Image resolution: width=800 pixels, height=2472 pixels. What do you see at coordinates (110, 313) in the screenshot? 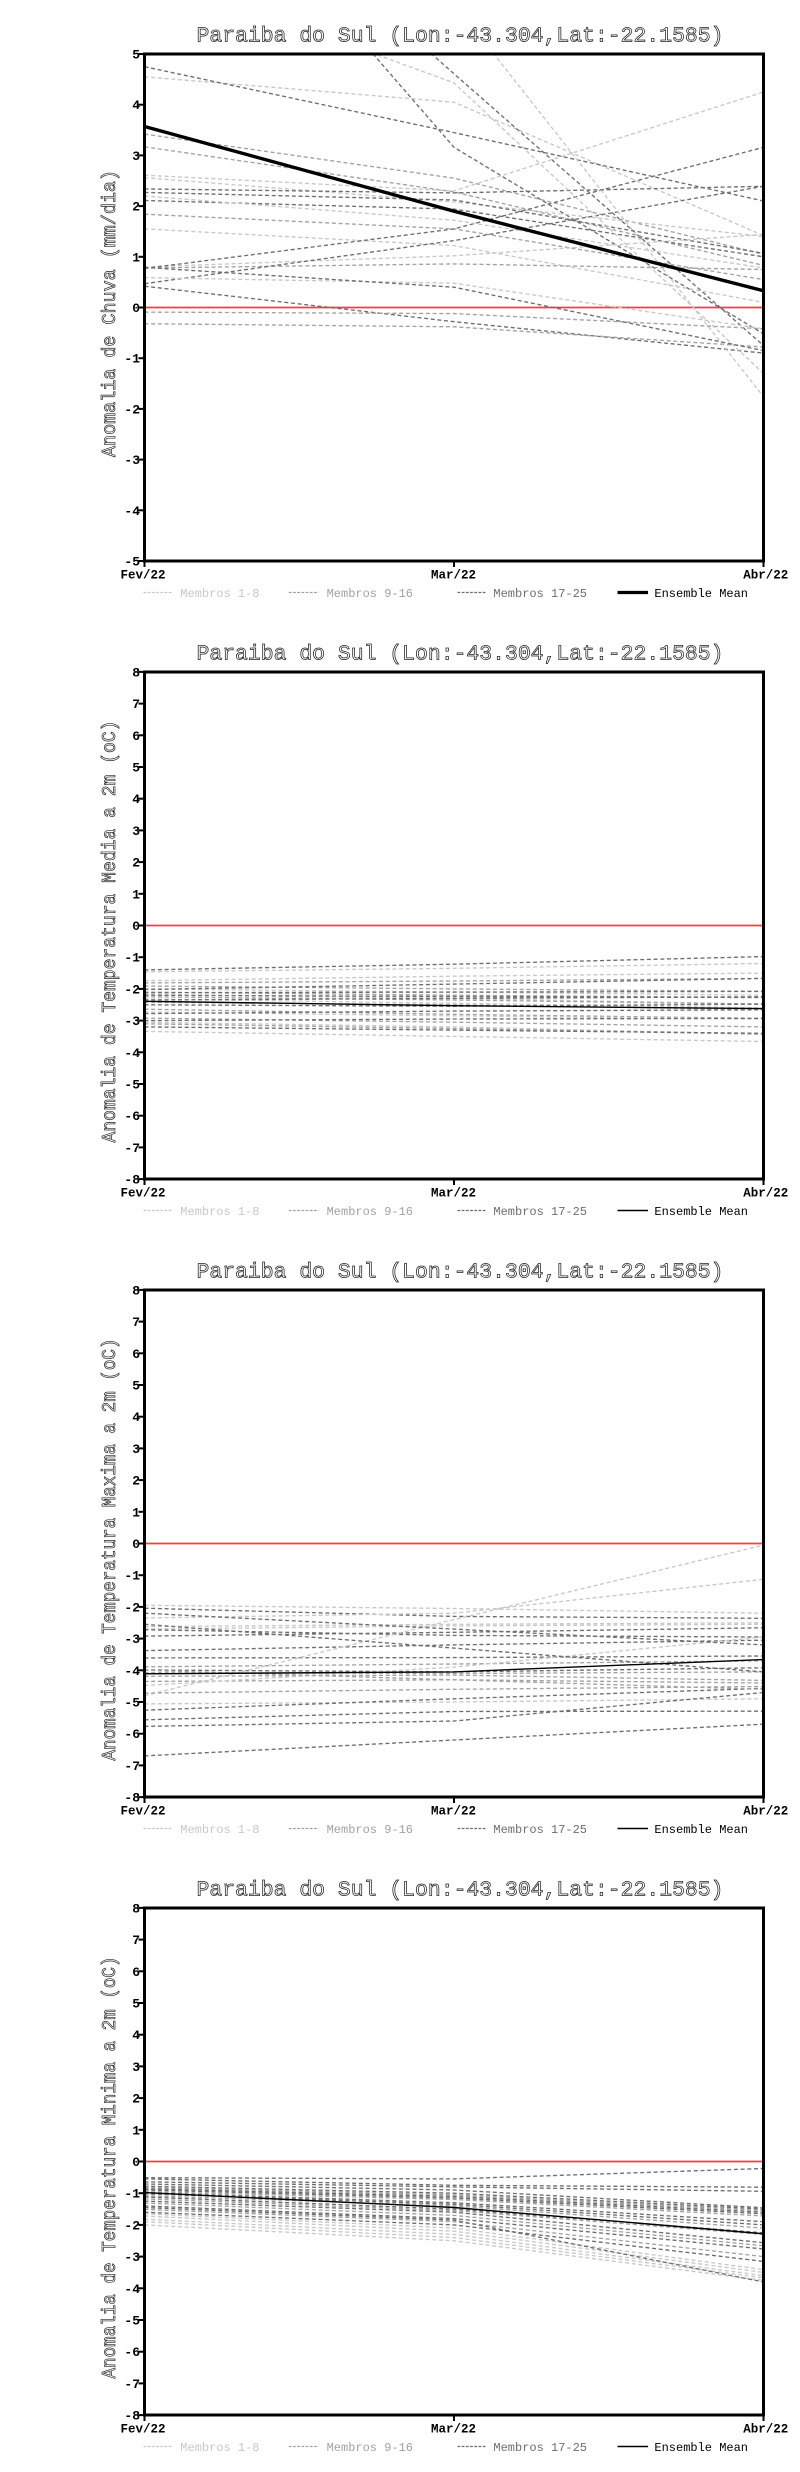
I see `svg-text: Anomalia de Chuva (mm/dia)` at bounding box center [110, 313].